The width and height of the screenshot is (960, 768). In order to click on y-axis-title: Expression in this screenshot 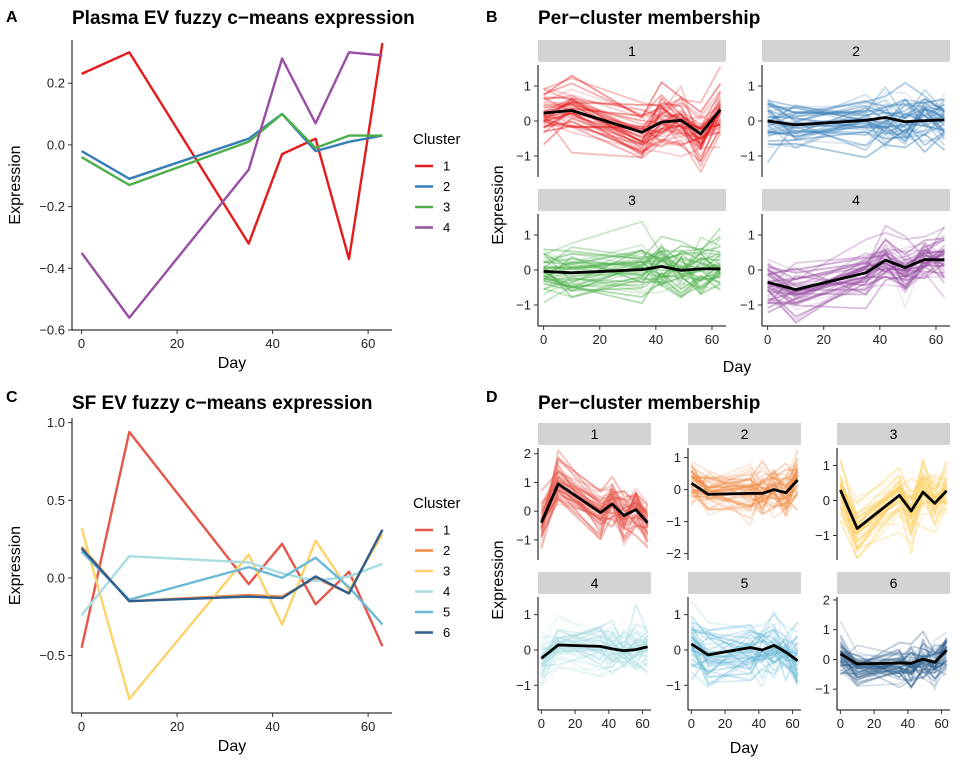, I will do `click(15, 565)`.